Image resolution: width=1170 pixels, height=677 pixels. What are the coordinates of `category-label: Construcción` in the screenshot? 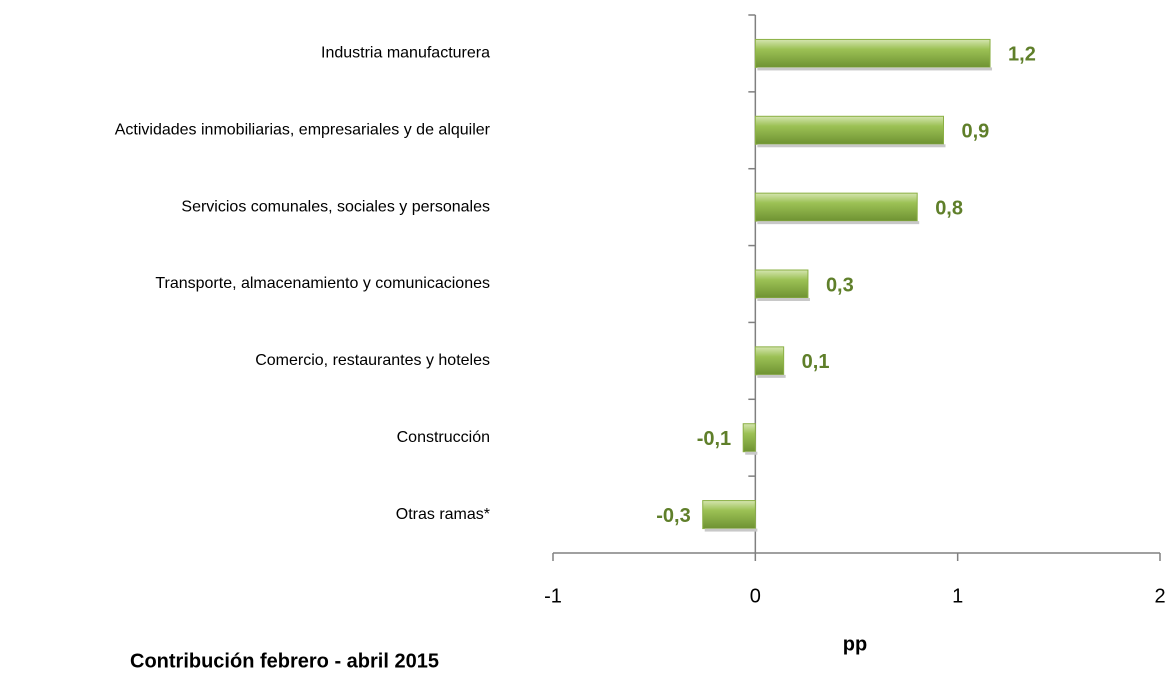 It's located at (443, 437).